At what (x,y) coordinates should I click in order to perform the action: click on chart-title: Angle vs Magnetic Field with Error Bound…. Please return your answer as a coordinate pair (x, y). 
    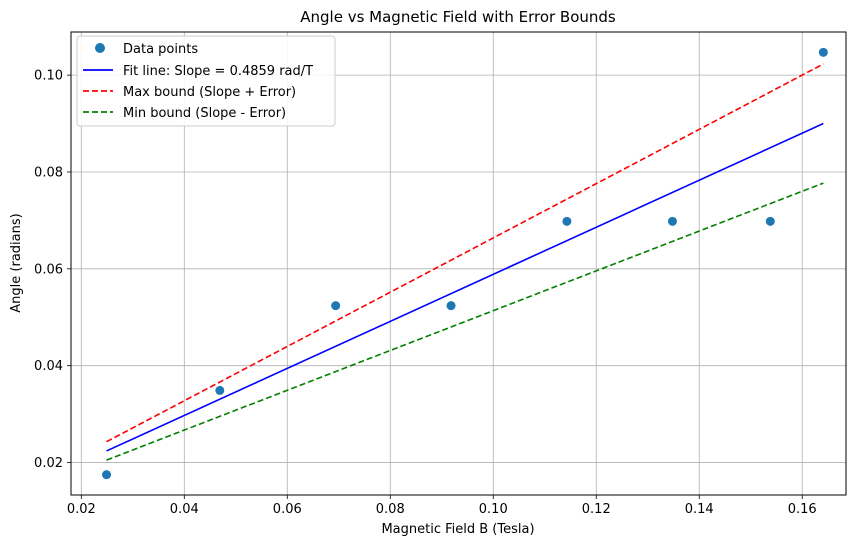
    Looking at the image, I should click on (458, 17).